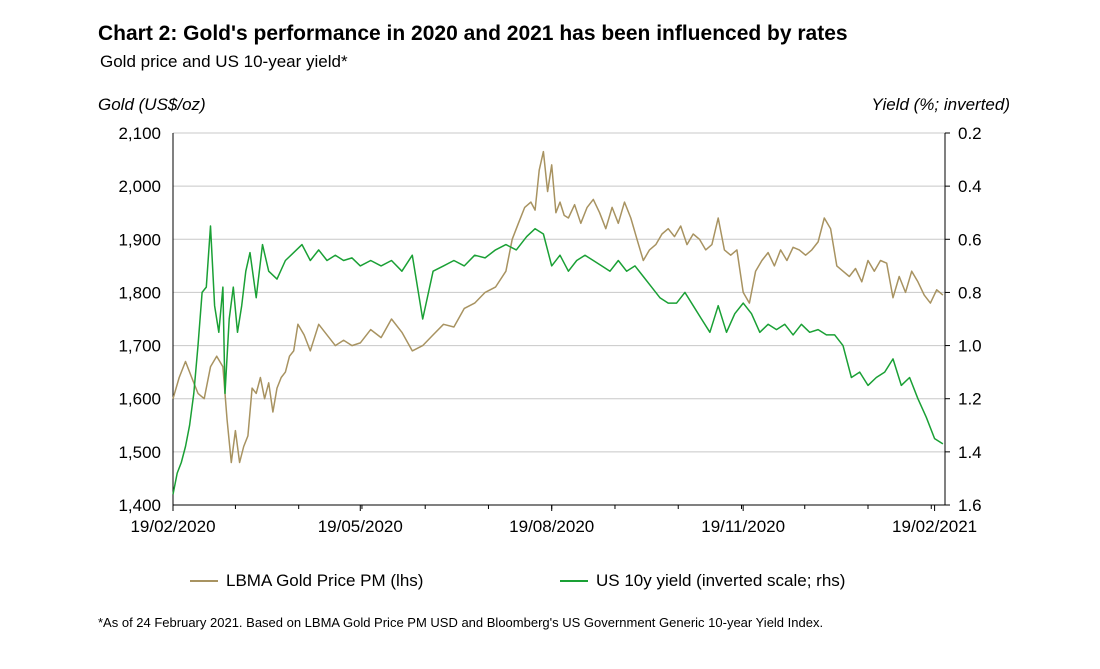 This screenshot has height=669, width=1100. I want to click on gold-line-swatch, so click(204, 581).